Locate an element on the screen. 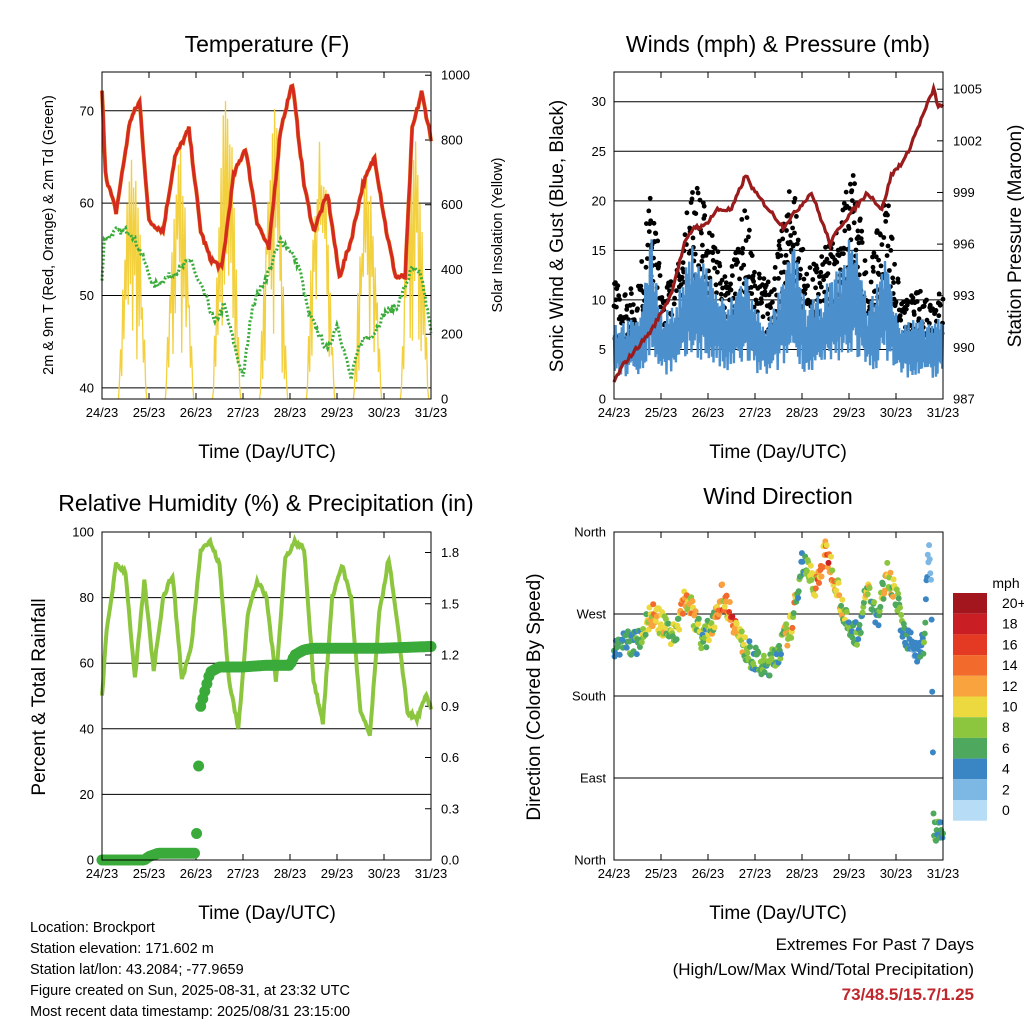  y-tick-label: 80 is located at coordinates (87, 597).